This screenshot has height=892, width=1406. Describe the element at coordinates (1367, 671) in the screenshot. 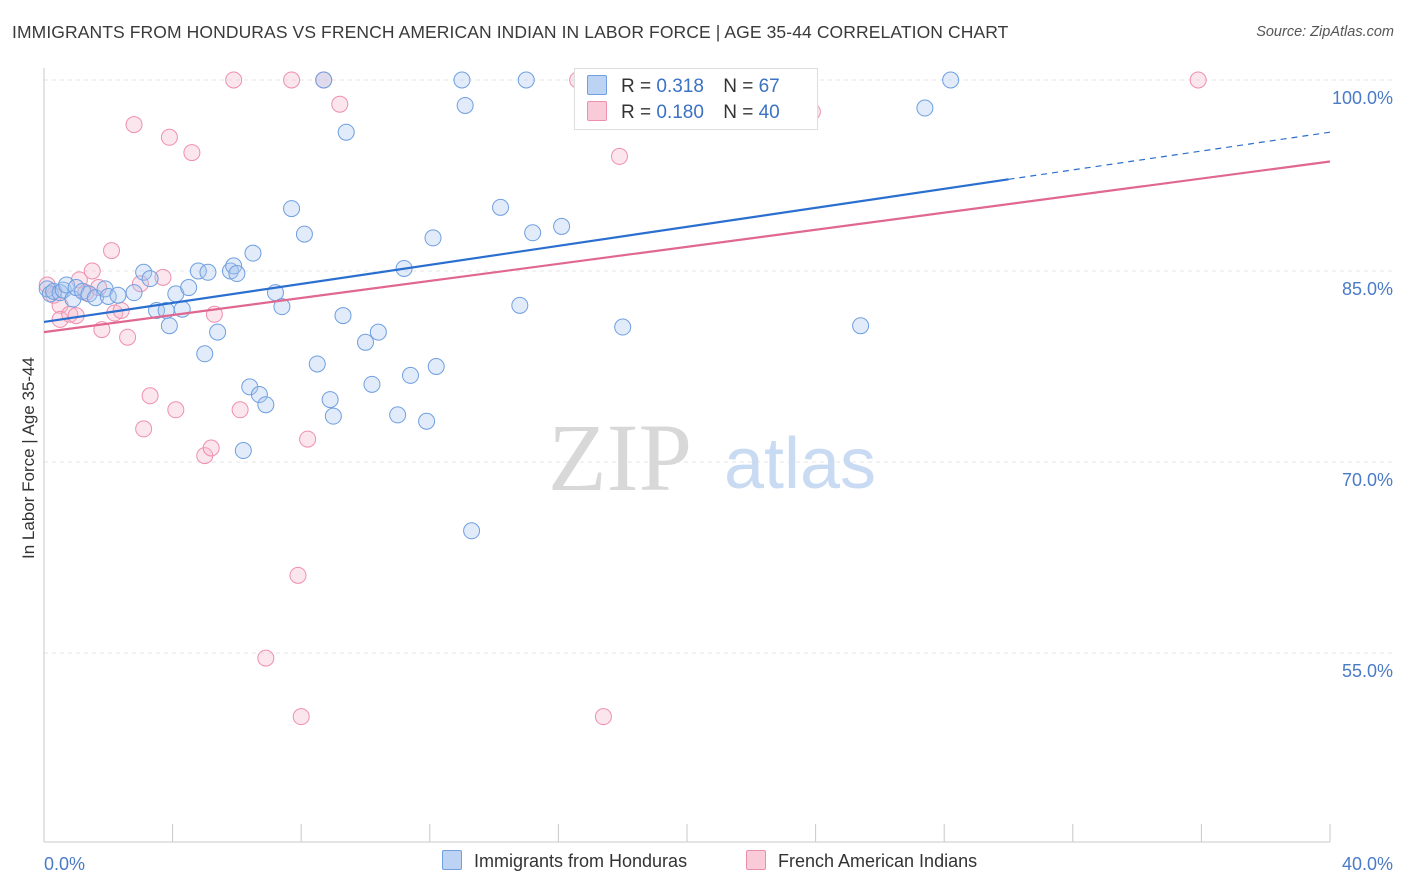

I see `y-tick-label: 55.0%` at that location.